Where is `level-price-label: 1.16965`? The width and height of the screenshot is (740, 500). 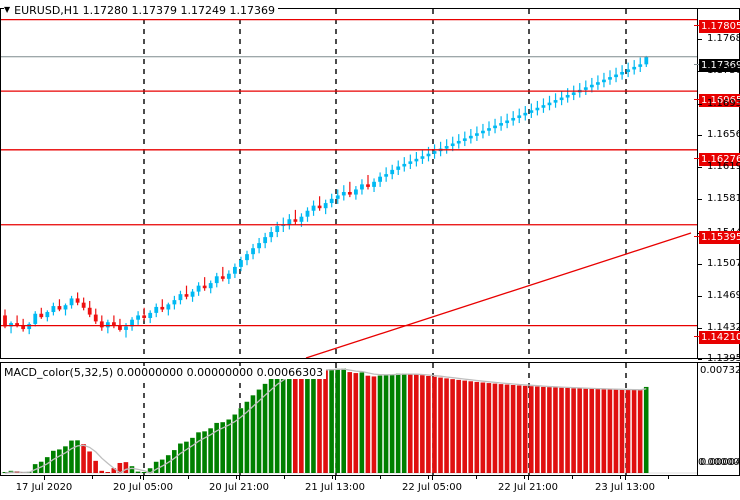
level-price-label: 1.16965 is located at coordinates (719, 100).